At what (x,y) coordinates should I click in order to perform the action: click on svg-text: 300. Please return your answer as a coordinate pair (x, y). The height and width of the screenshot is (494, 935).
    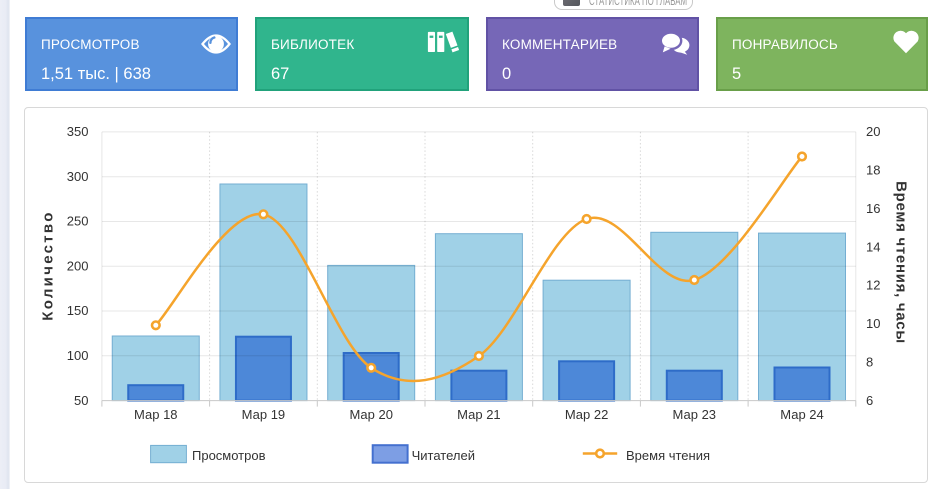
    Looking at the image, I should click on (78, 176).